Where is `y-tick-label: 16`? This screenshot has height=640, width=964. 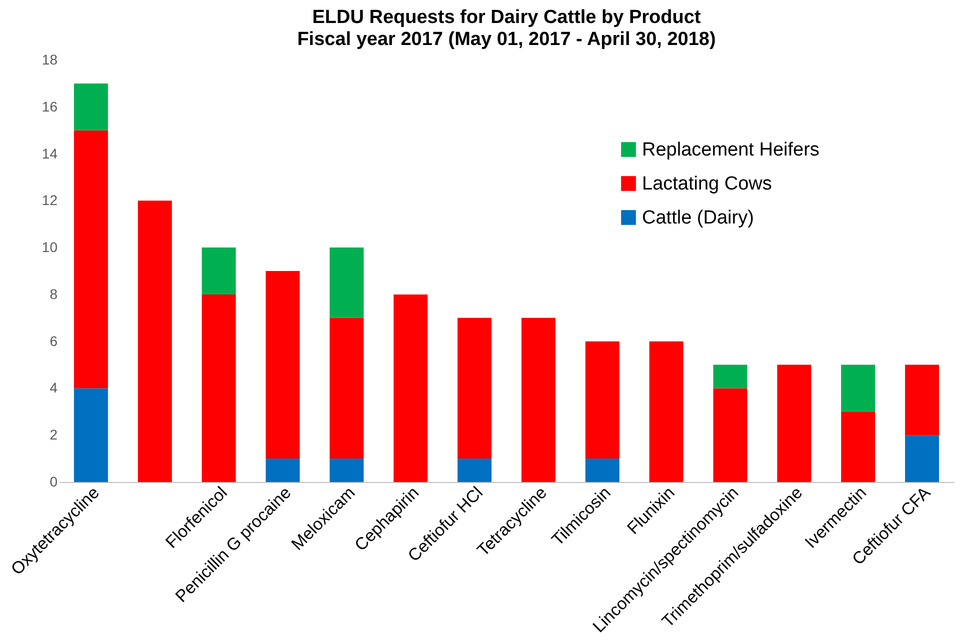
y-tick-label: 16 is located at coordinates (50, 106).